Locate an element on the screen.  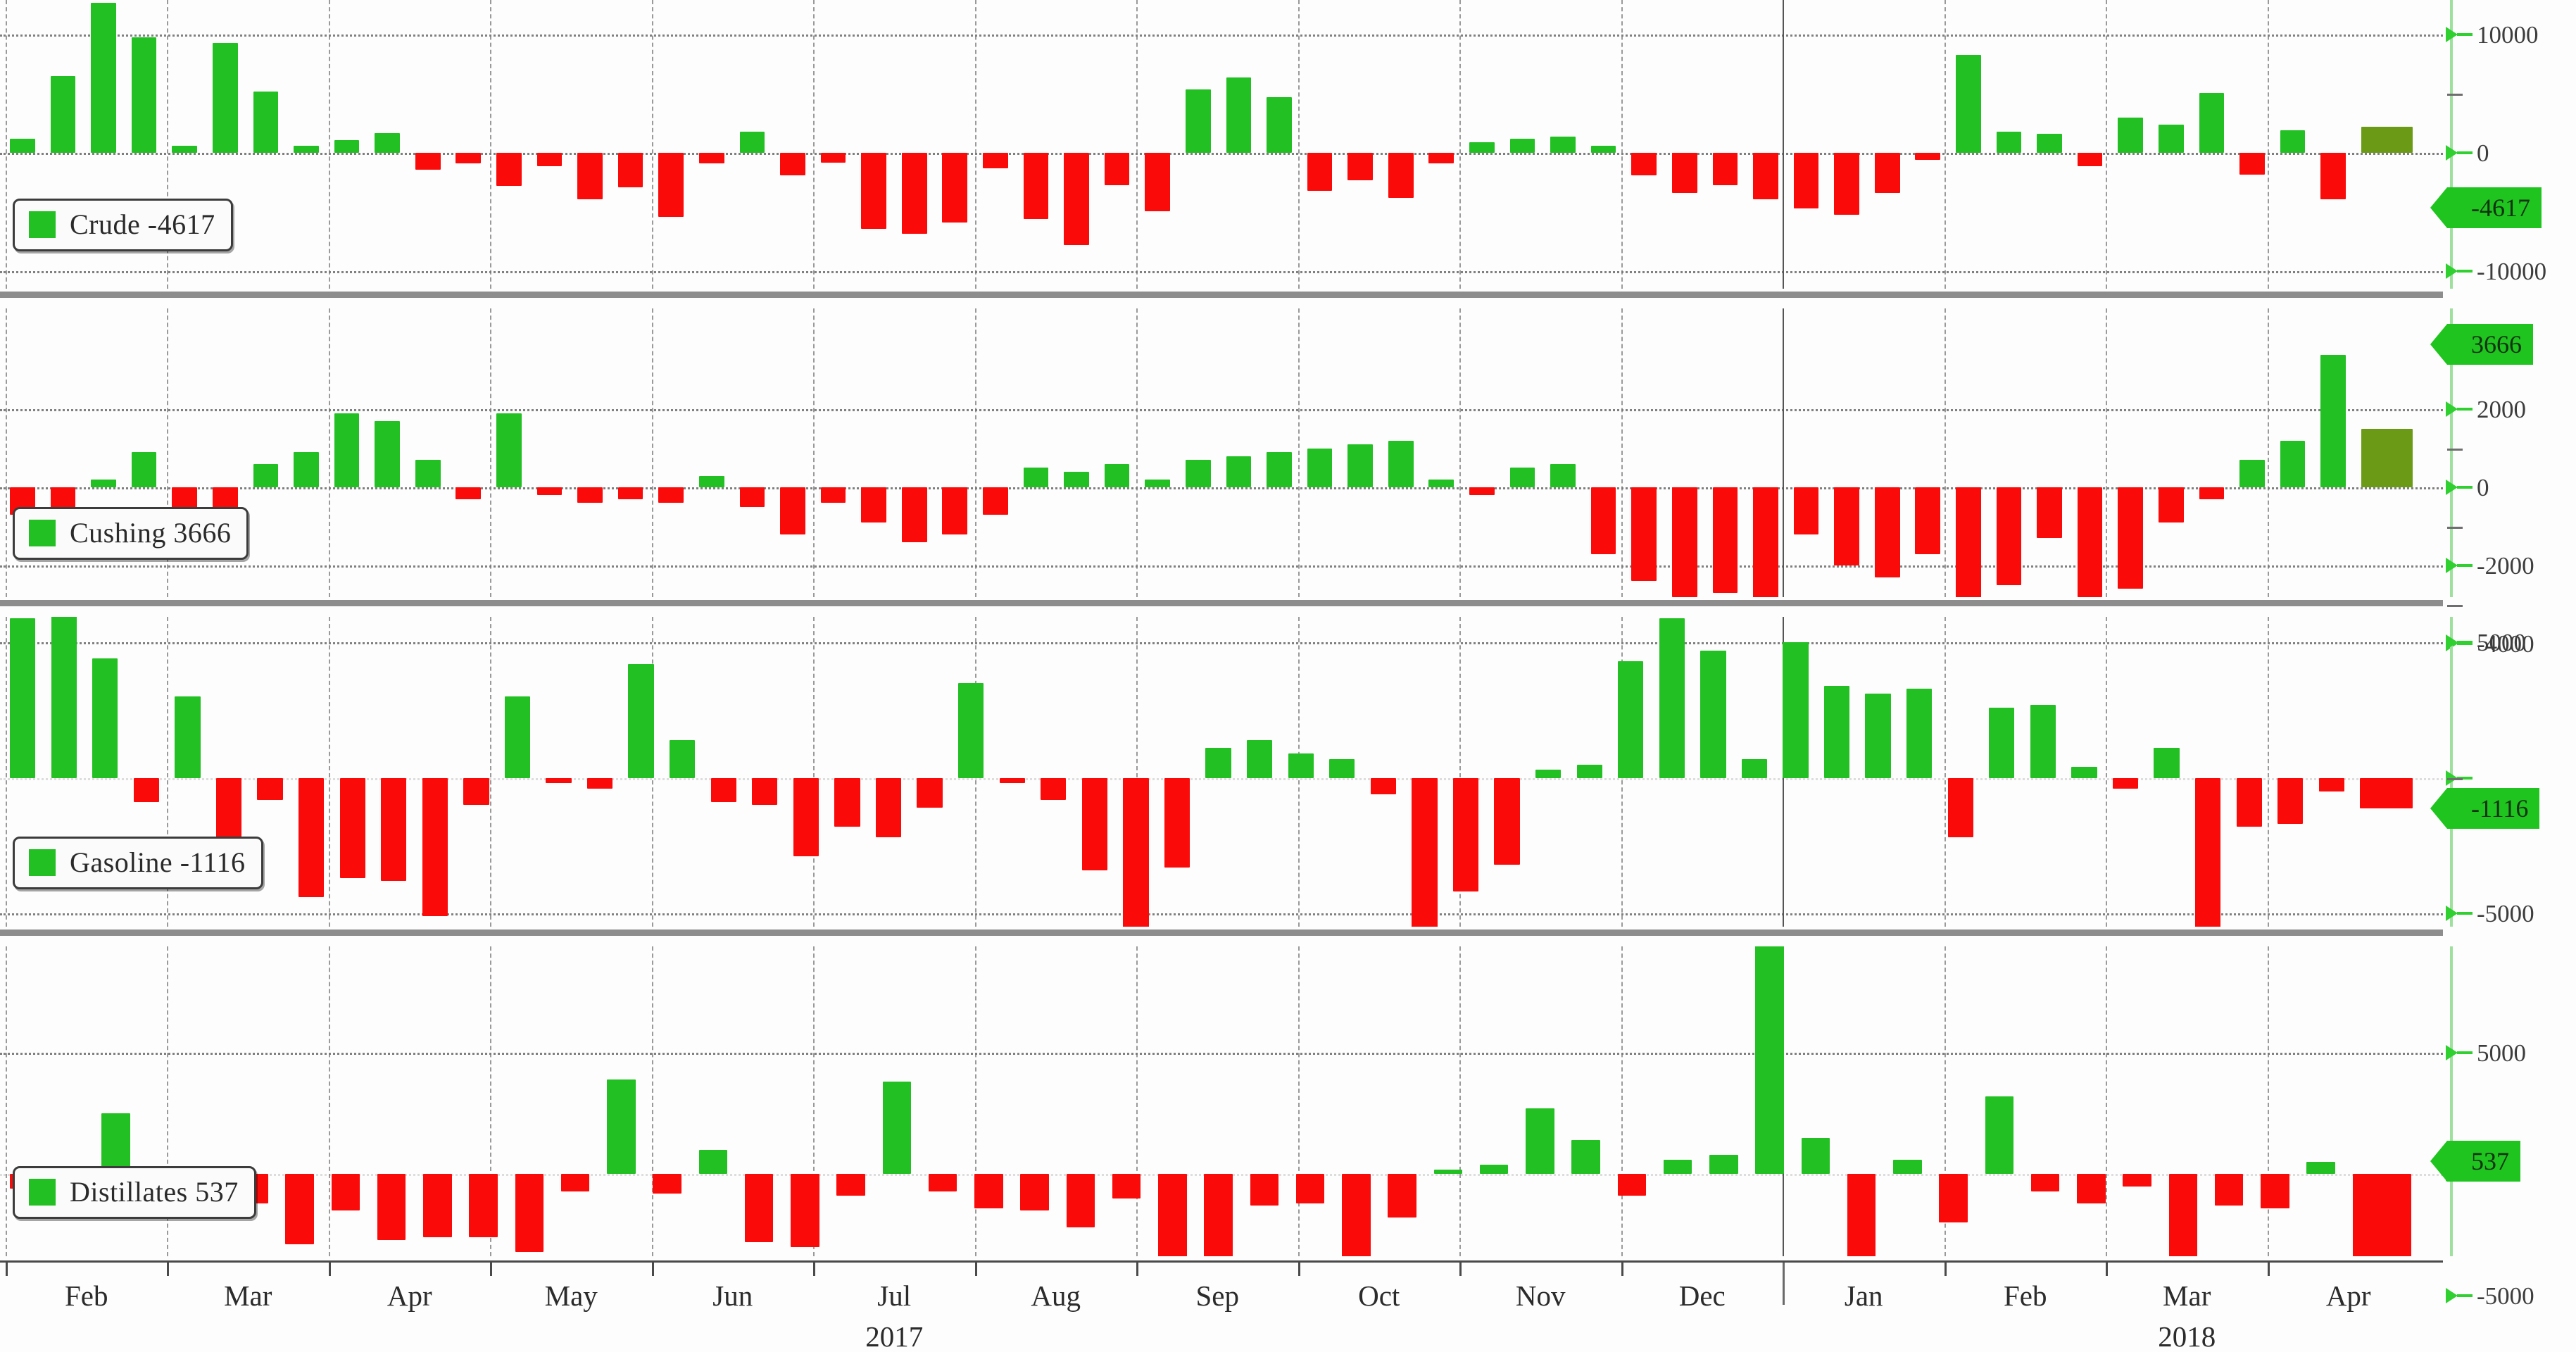
y-minor-tick is located at coordinates (2455, 778).